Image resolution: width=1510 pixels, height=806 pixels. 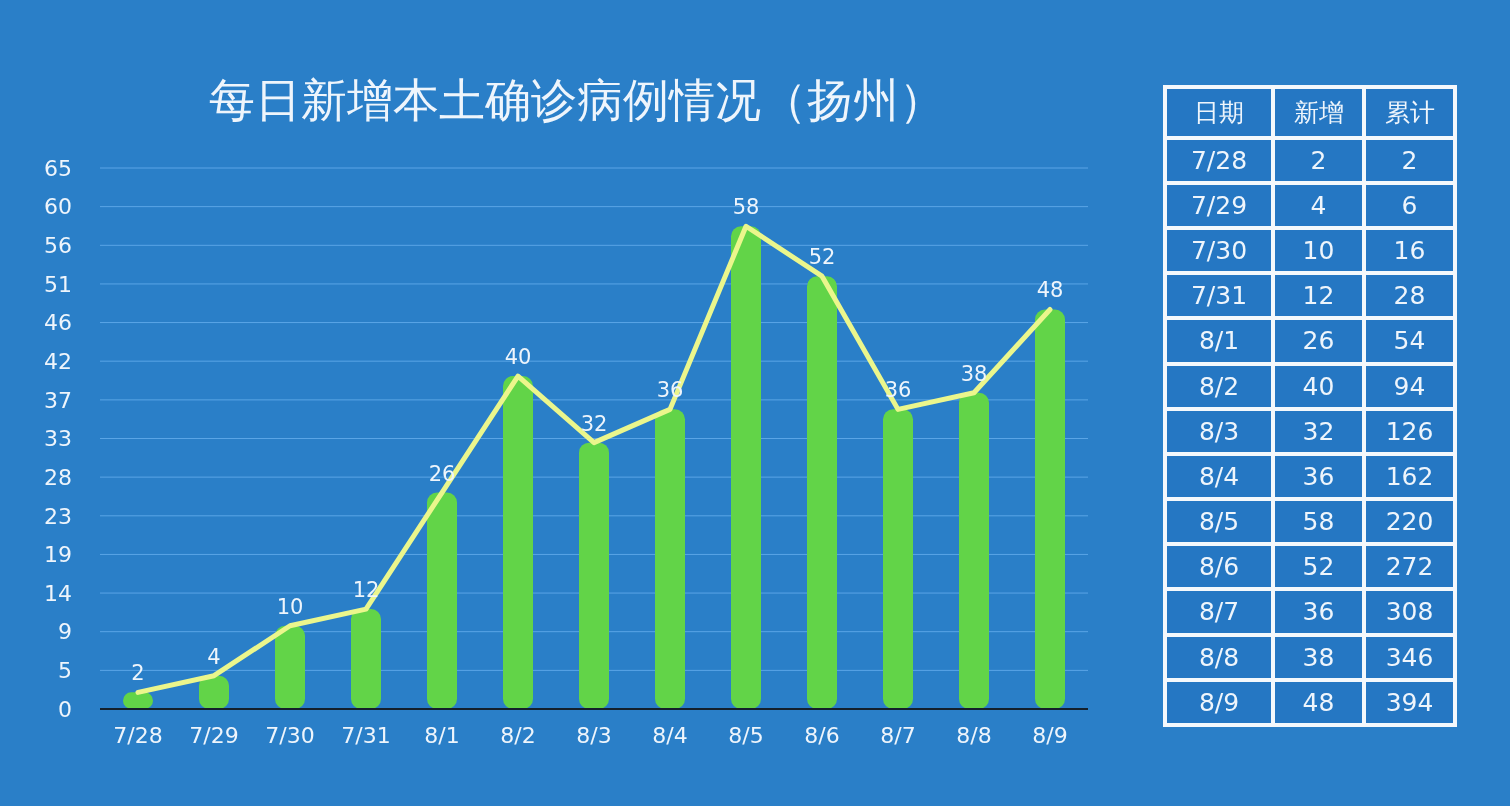 I want to click on category-label: 8/6, so click(x=1219, y=567).